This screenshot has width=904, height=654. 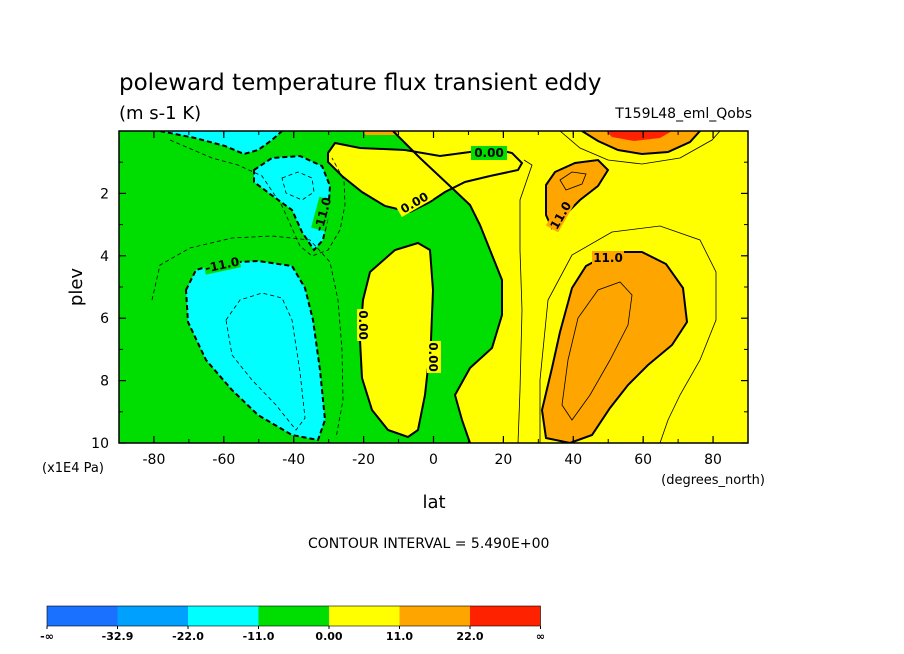 What do you see at coordinates (540, 636) in the screenshot?
I see `colorbar-label: ∞` at bounding box center [540, 636].